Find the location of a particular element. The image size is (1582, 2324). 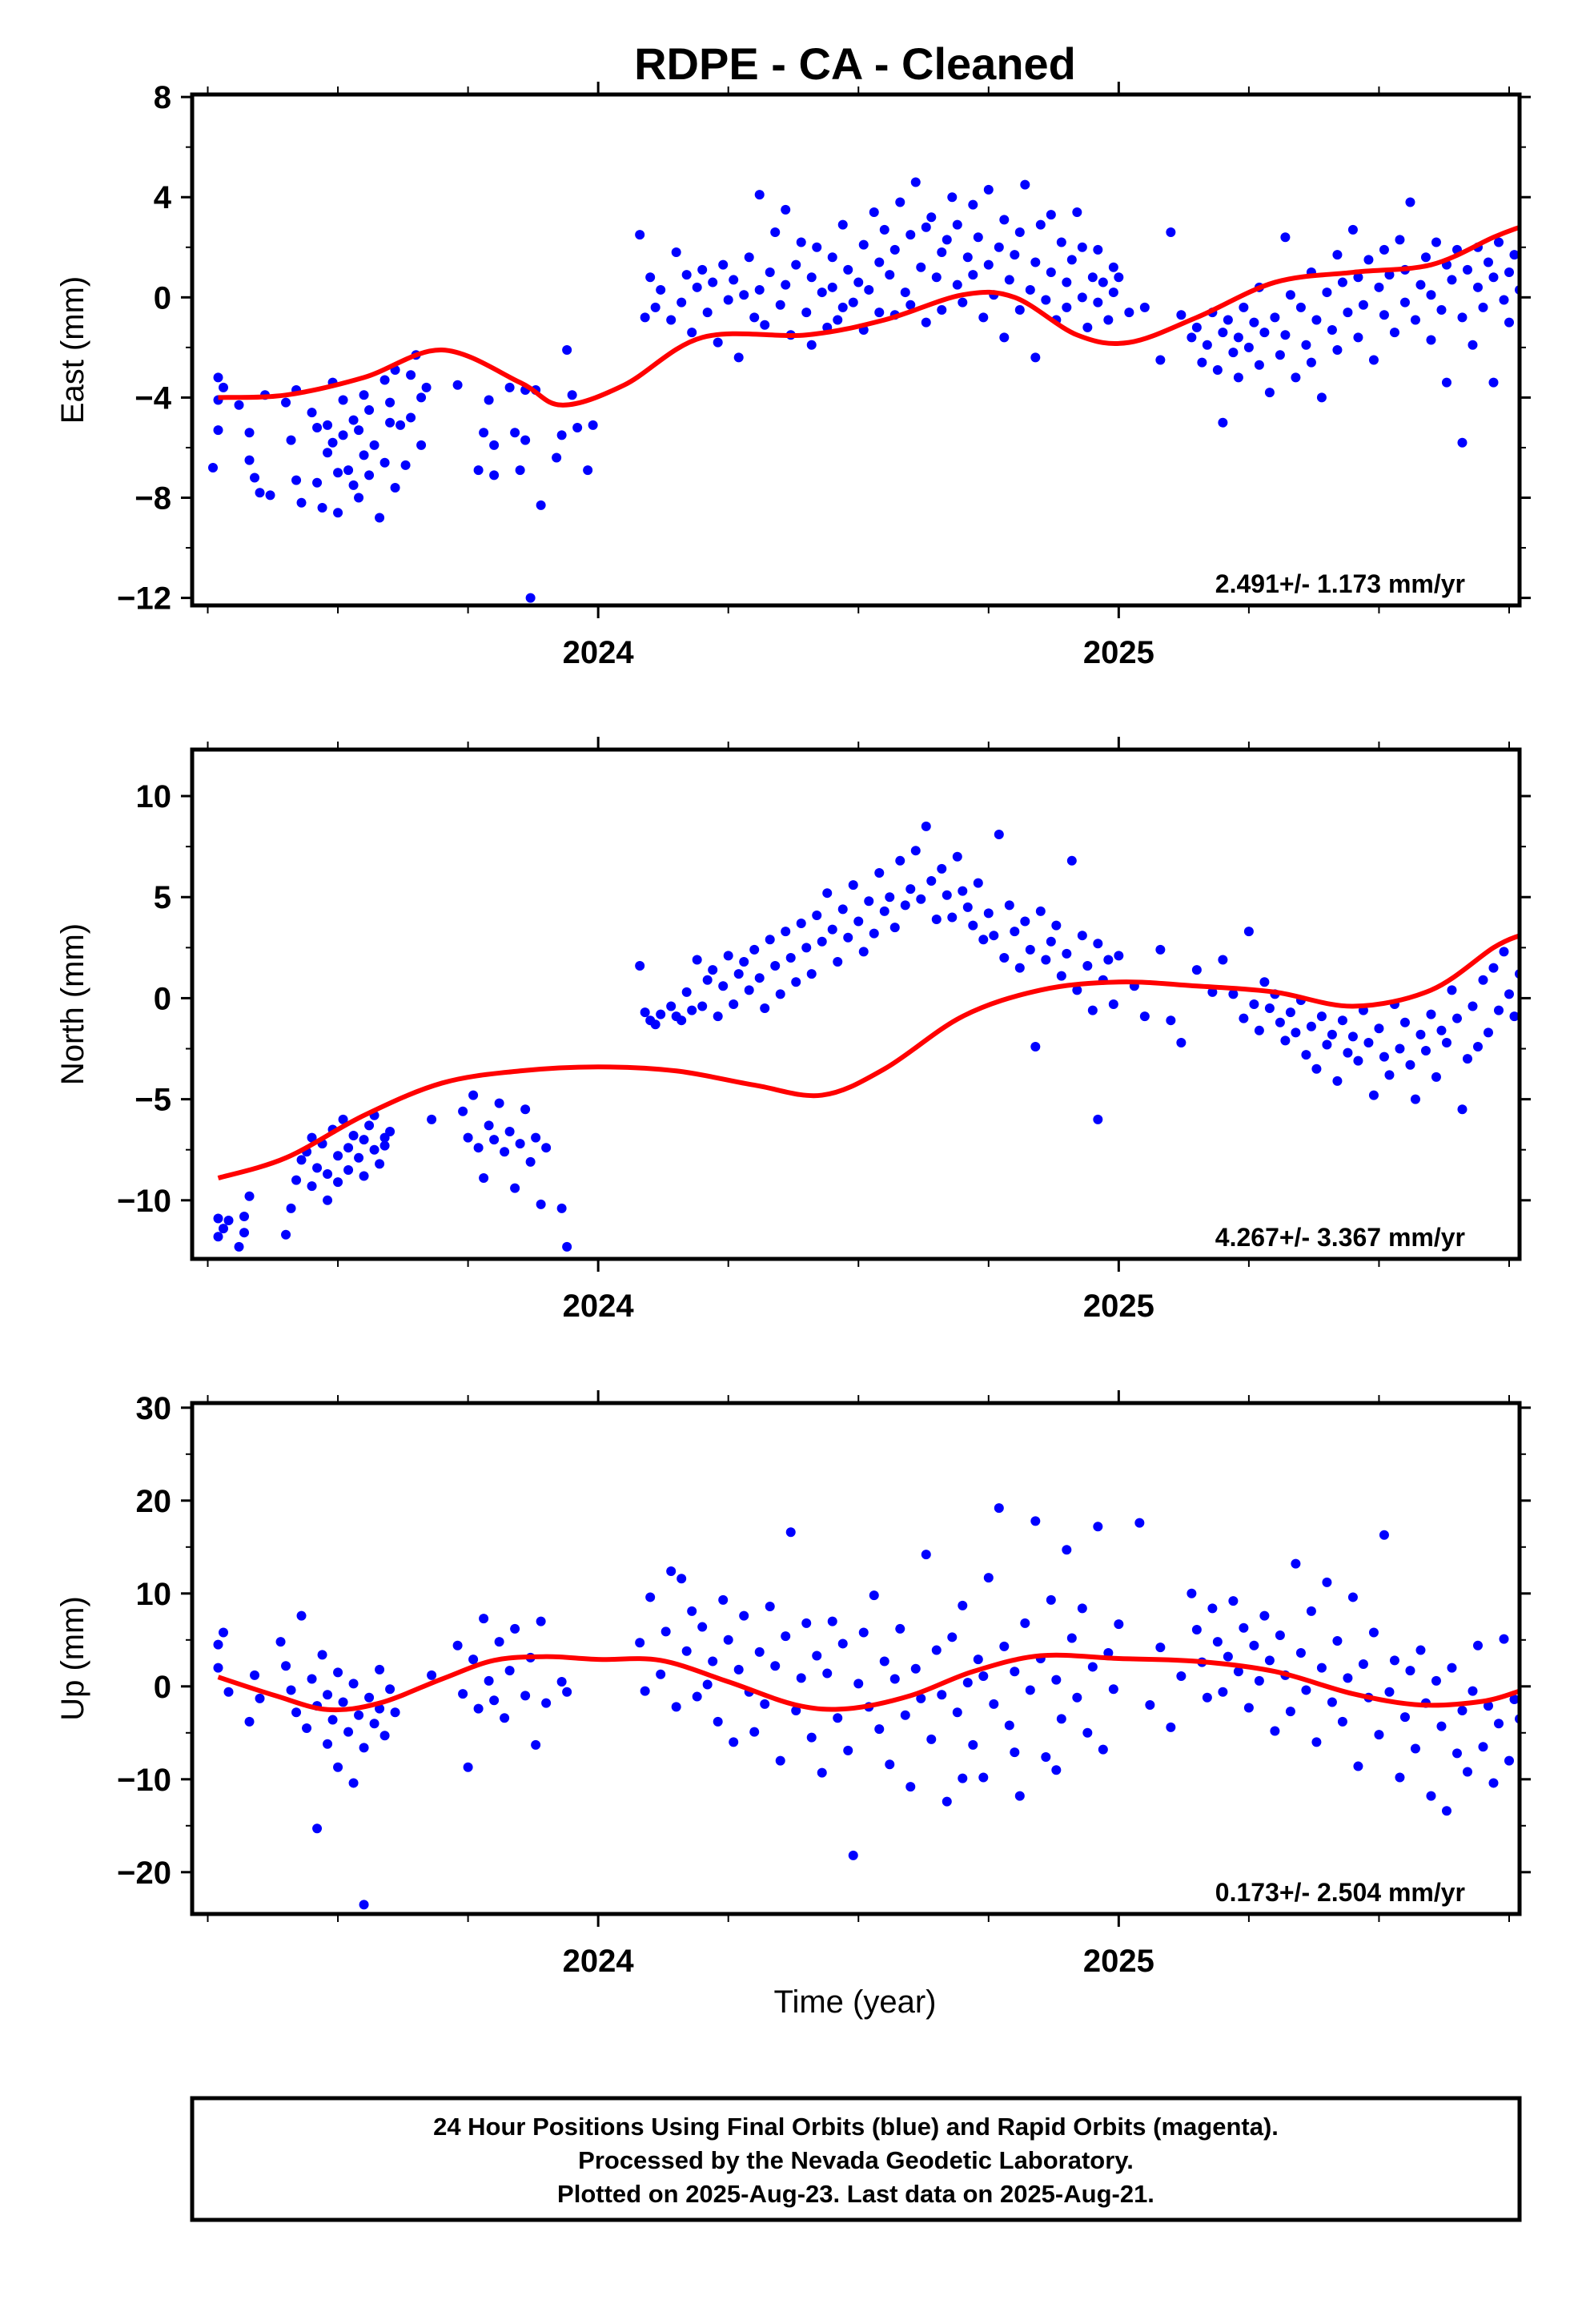

y-tick-label: −5 is located at coordinates (153, 1100).